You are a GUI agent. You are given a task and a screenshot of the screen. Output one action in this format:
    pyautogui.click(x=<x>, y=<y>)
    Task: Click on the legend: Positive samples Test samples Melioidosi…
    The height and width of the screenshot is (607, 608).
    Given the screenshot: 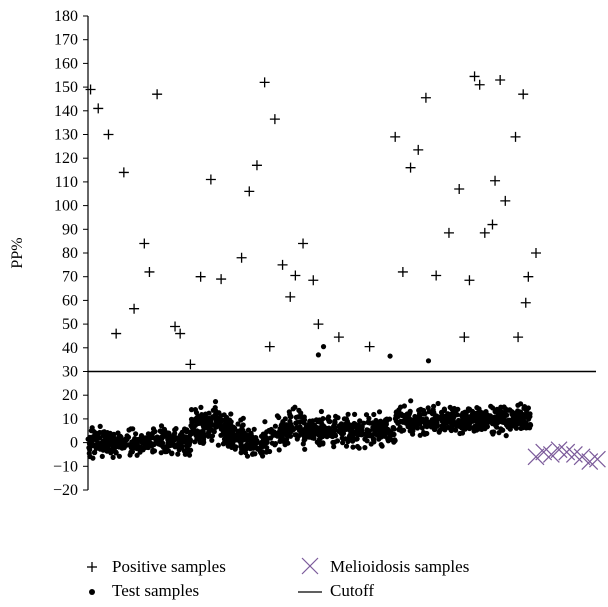 What is the action you would take?
    pyautogui.click(x=340, y=580)
    